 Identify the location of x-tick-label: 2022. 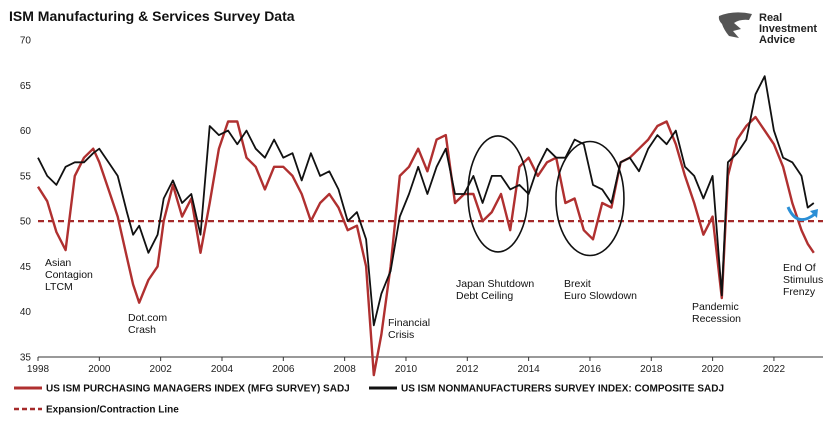
(774, 369).